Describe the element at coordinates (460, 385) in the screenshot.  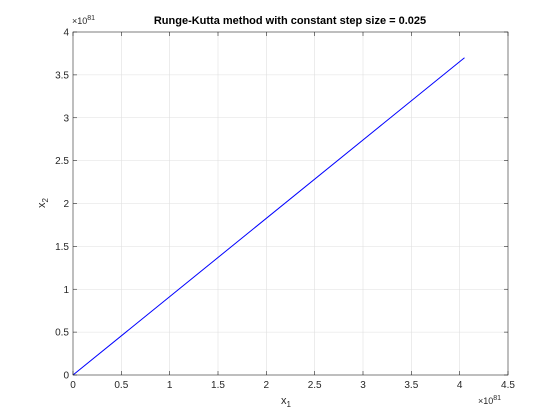
I see `x-tick-label: 4` at that location.